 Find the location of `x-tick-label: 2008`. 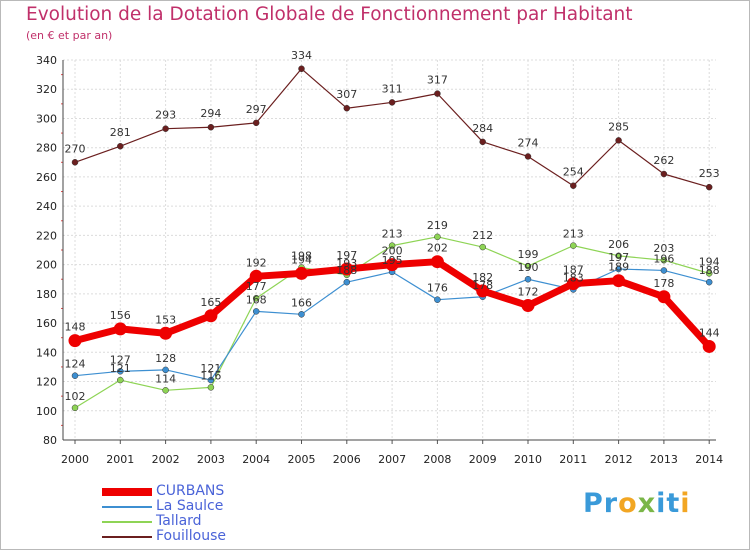

x-tick-label: 2008 is located at coordinates (437, 459).